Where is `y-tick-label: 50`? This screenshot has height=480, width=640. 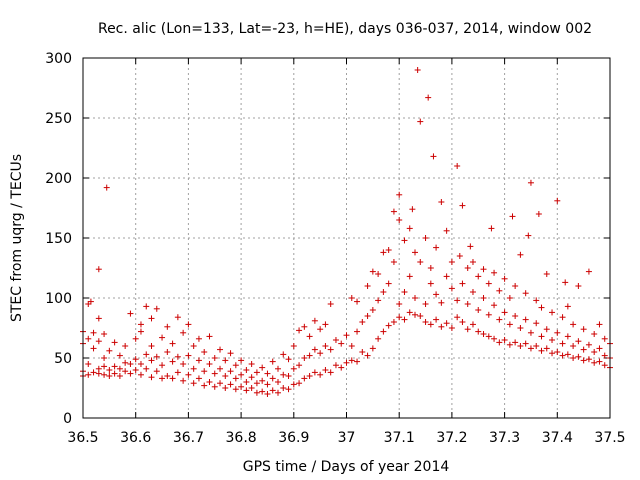
y-tick-label: 50 is located at coordinates (63, 359).